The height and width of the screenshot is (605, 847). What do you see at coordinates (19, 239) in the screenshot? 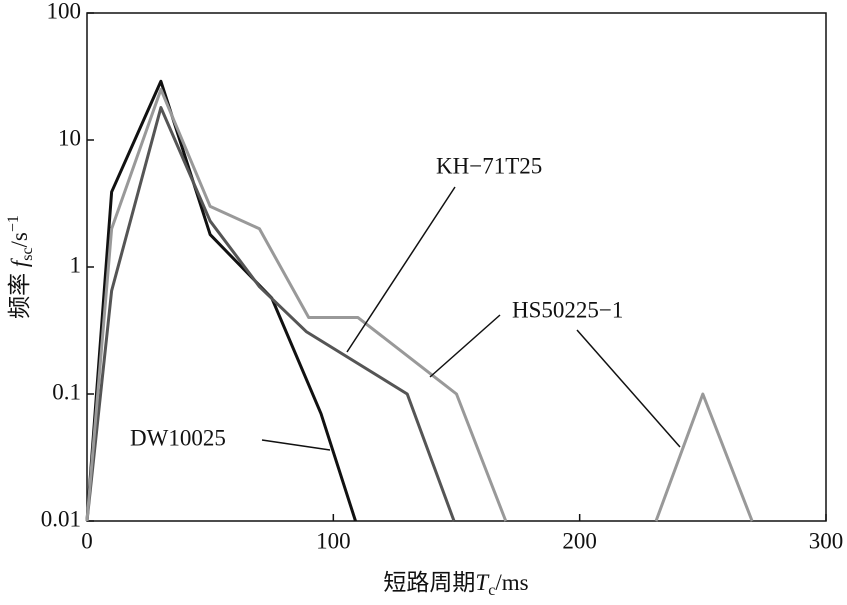
I see `y-label-unit: /s` at bounding box center [19, 239].